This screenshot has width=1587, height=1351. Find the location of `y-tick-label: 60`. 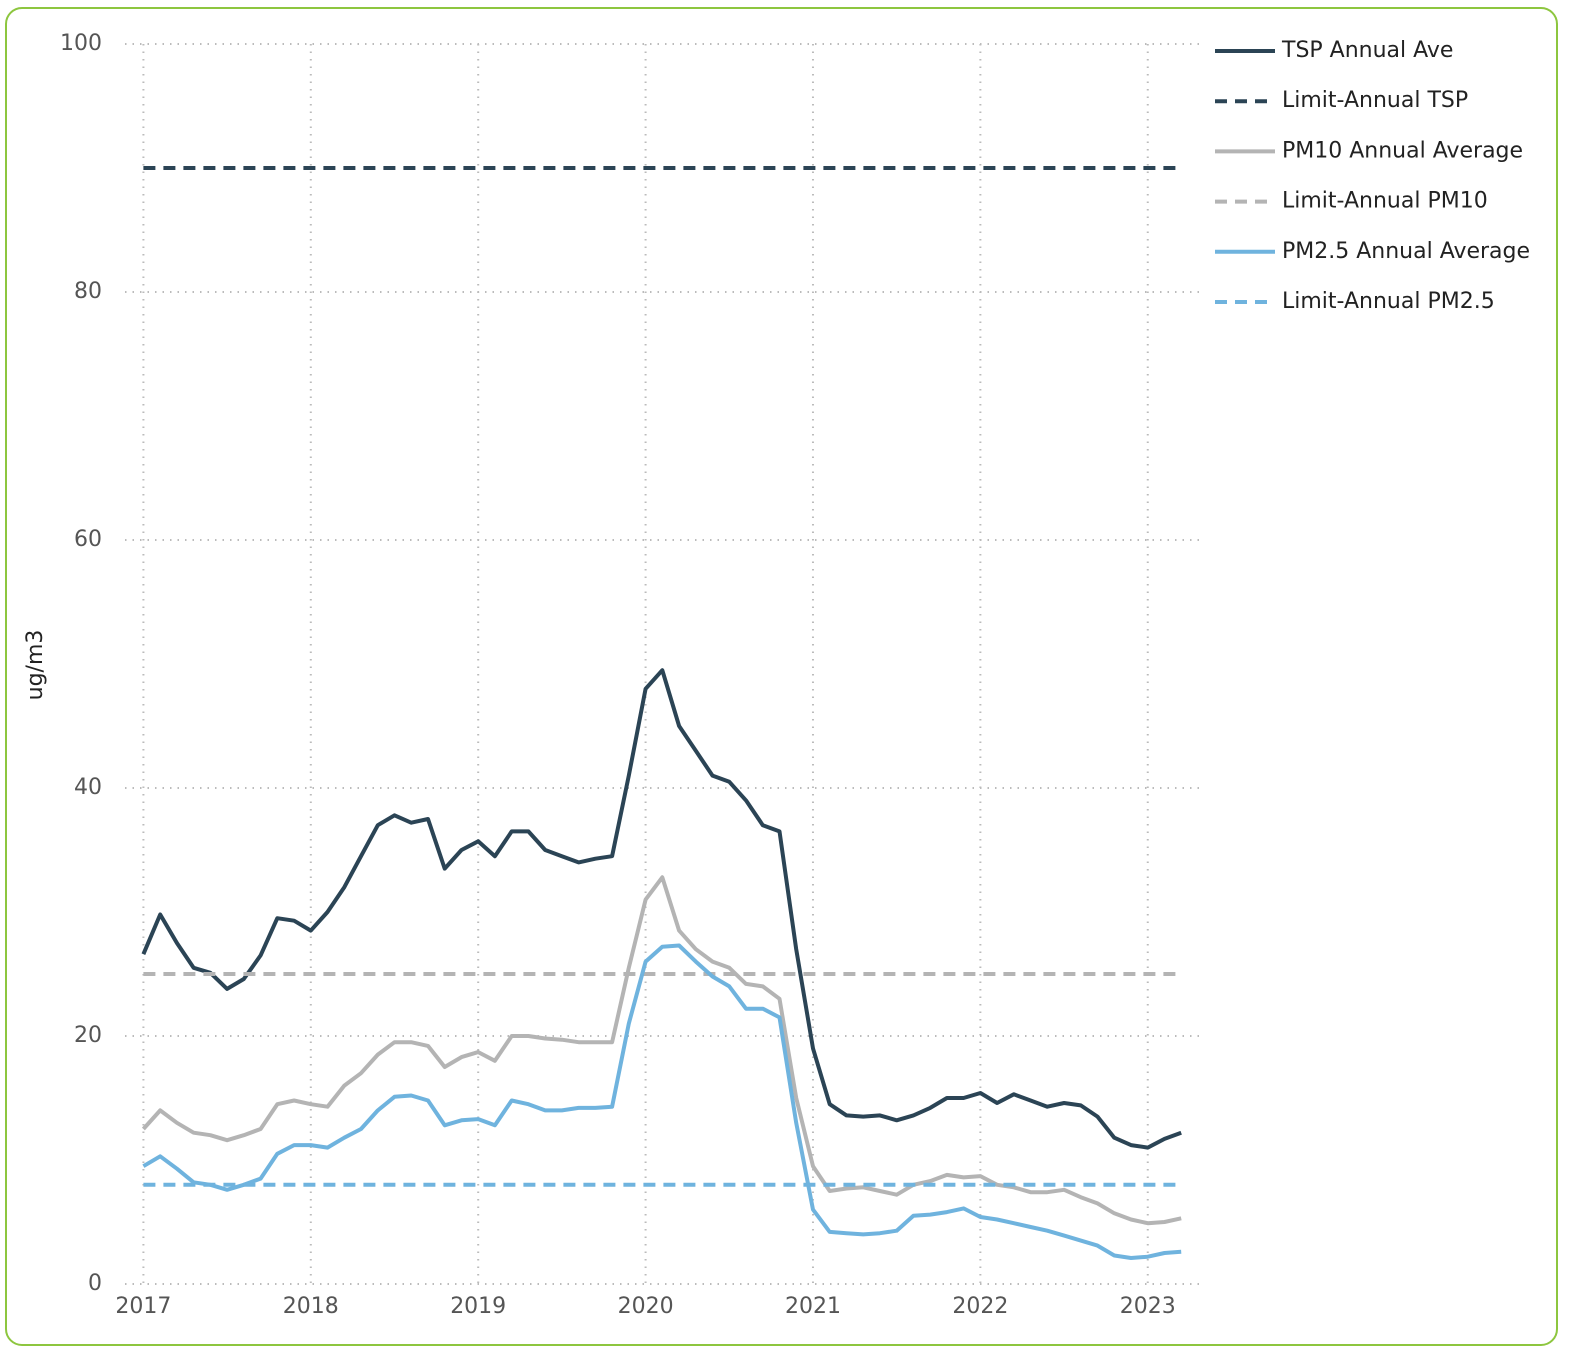

y-tick-label: 60 is located at coordinates (88, 539).